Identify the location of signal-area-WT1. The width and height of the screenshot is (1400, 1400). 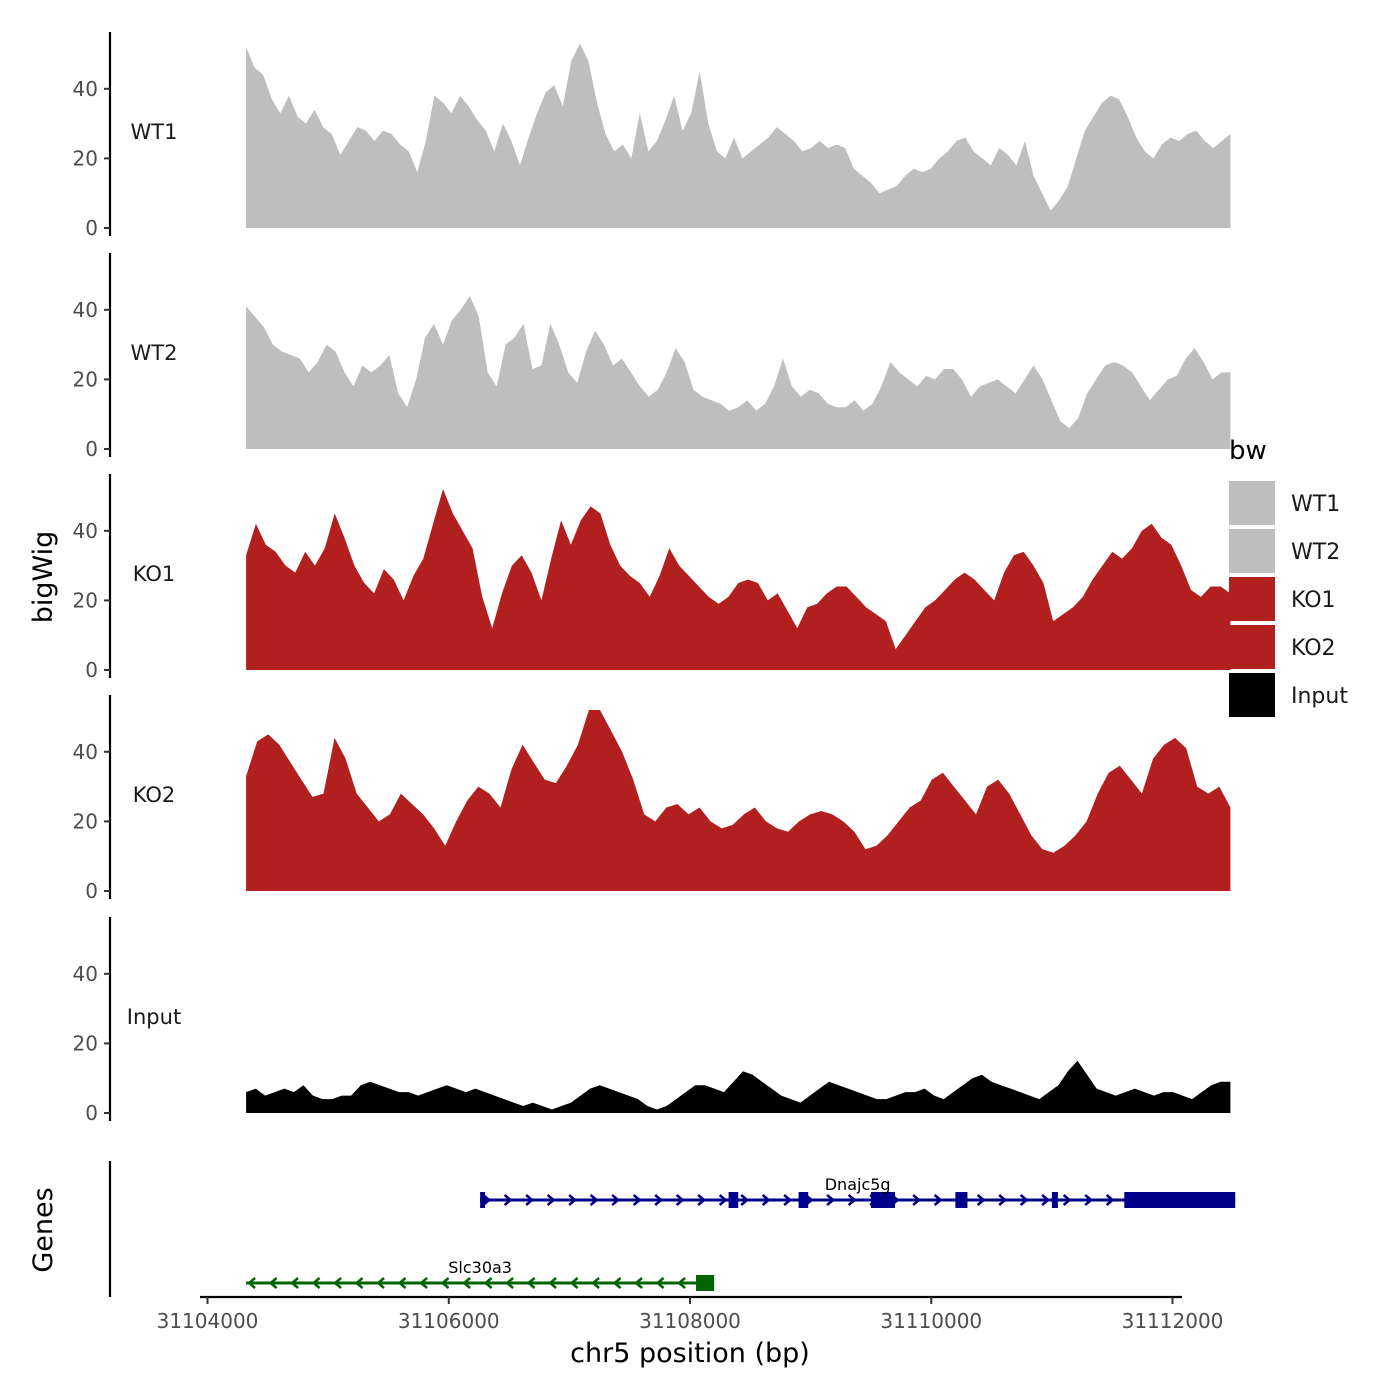
(738, 135).